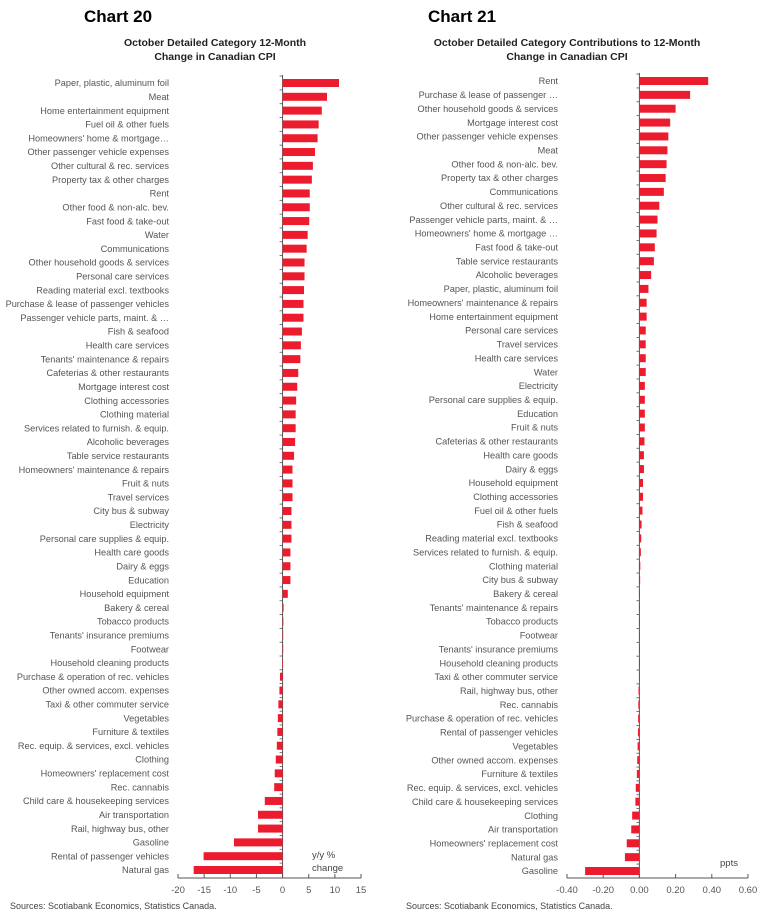 The image size is (769, 923). I want to click on category-label: Rec. equip. & services, excl. vehicles, so click(483, 788).